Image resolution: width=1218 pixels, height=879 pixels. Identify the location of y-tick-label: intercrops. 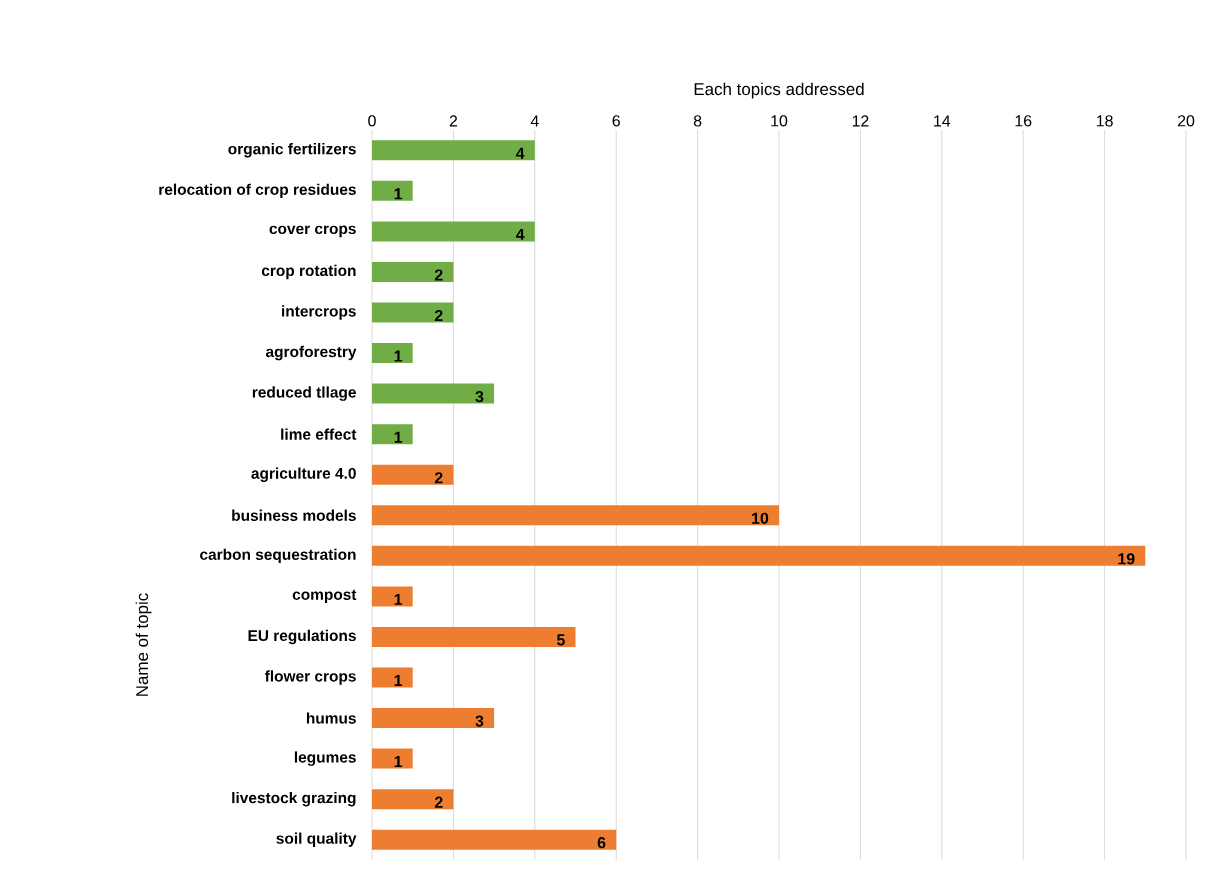
(319, 312).